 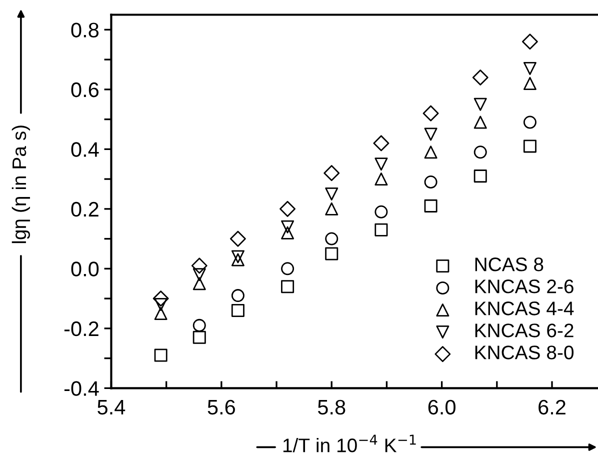 I want to click on x-tick-label: 5.8, so click(x=332, y=407).